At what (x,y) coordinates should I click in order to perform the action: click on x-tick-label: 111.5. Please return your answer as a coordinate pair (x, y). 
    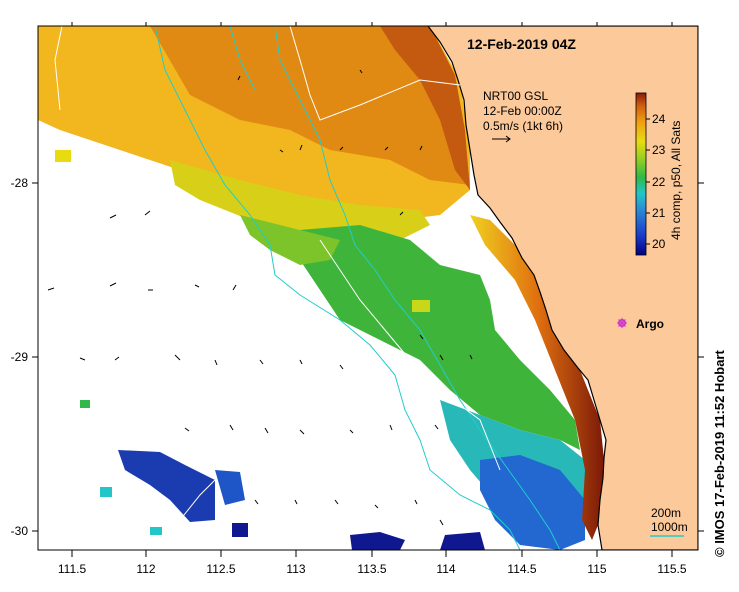
    Looking at the image, I should click on (72, 569).